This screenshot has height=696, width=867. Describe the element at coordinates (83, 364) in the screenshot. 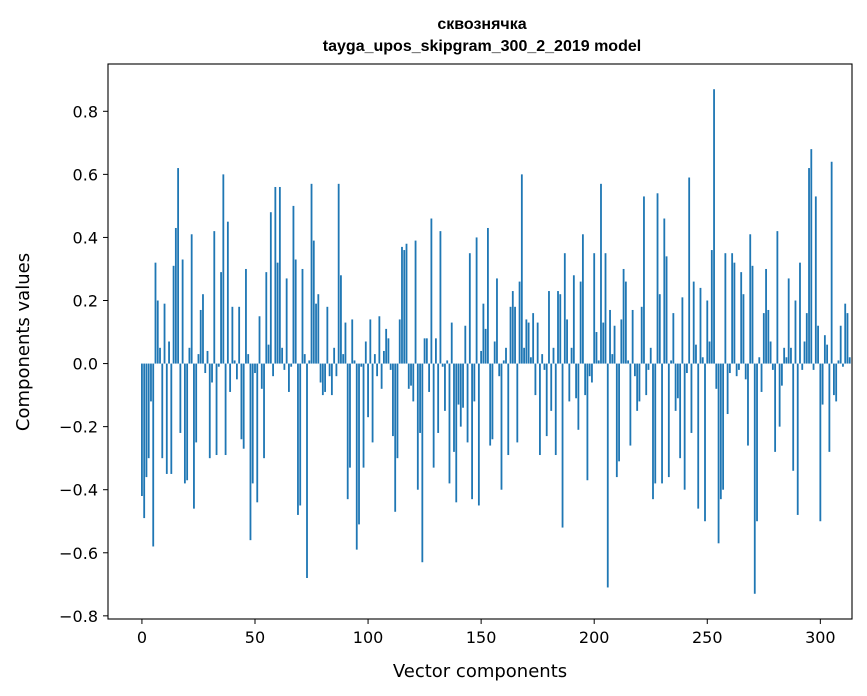

I see `y-axis-ticks: −0.8 −0.6 −0.4 −0.2 0.0 0.2 0.4 0.6 0.8` at that location.